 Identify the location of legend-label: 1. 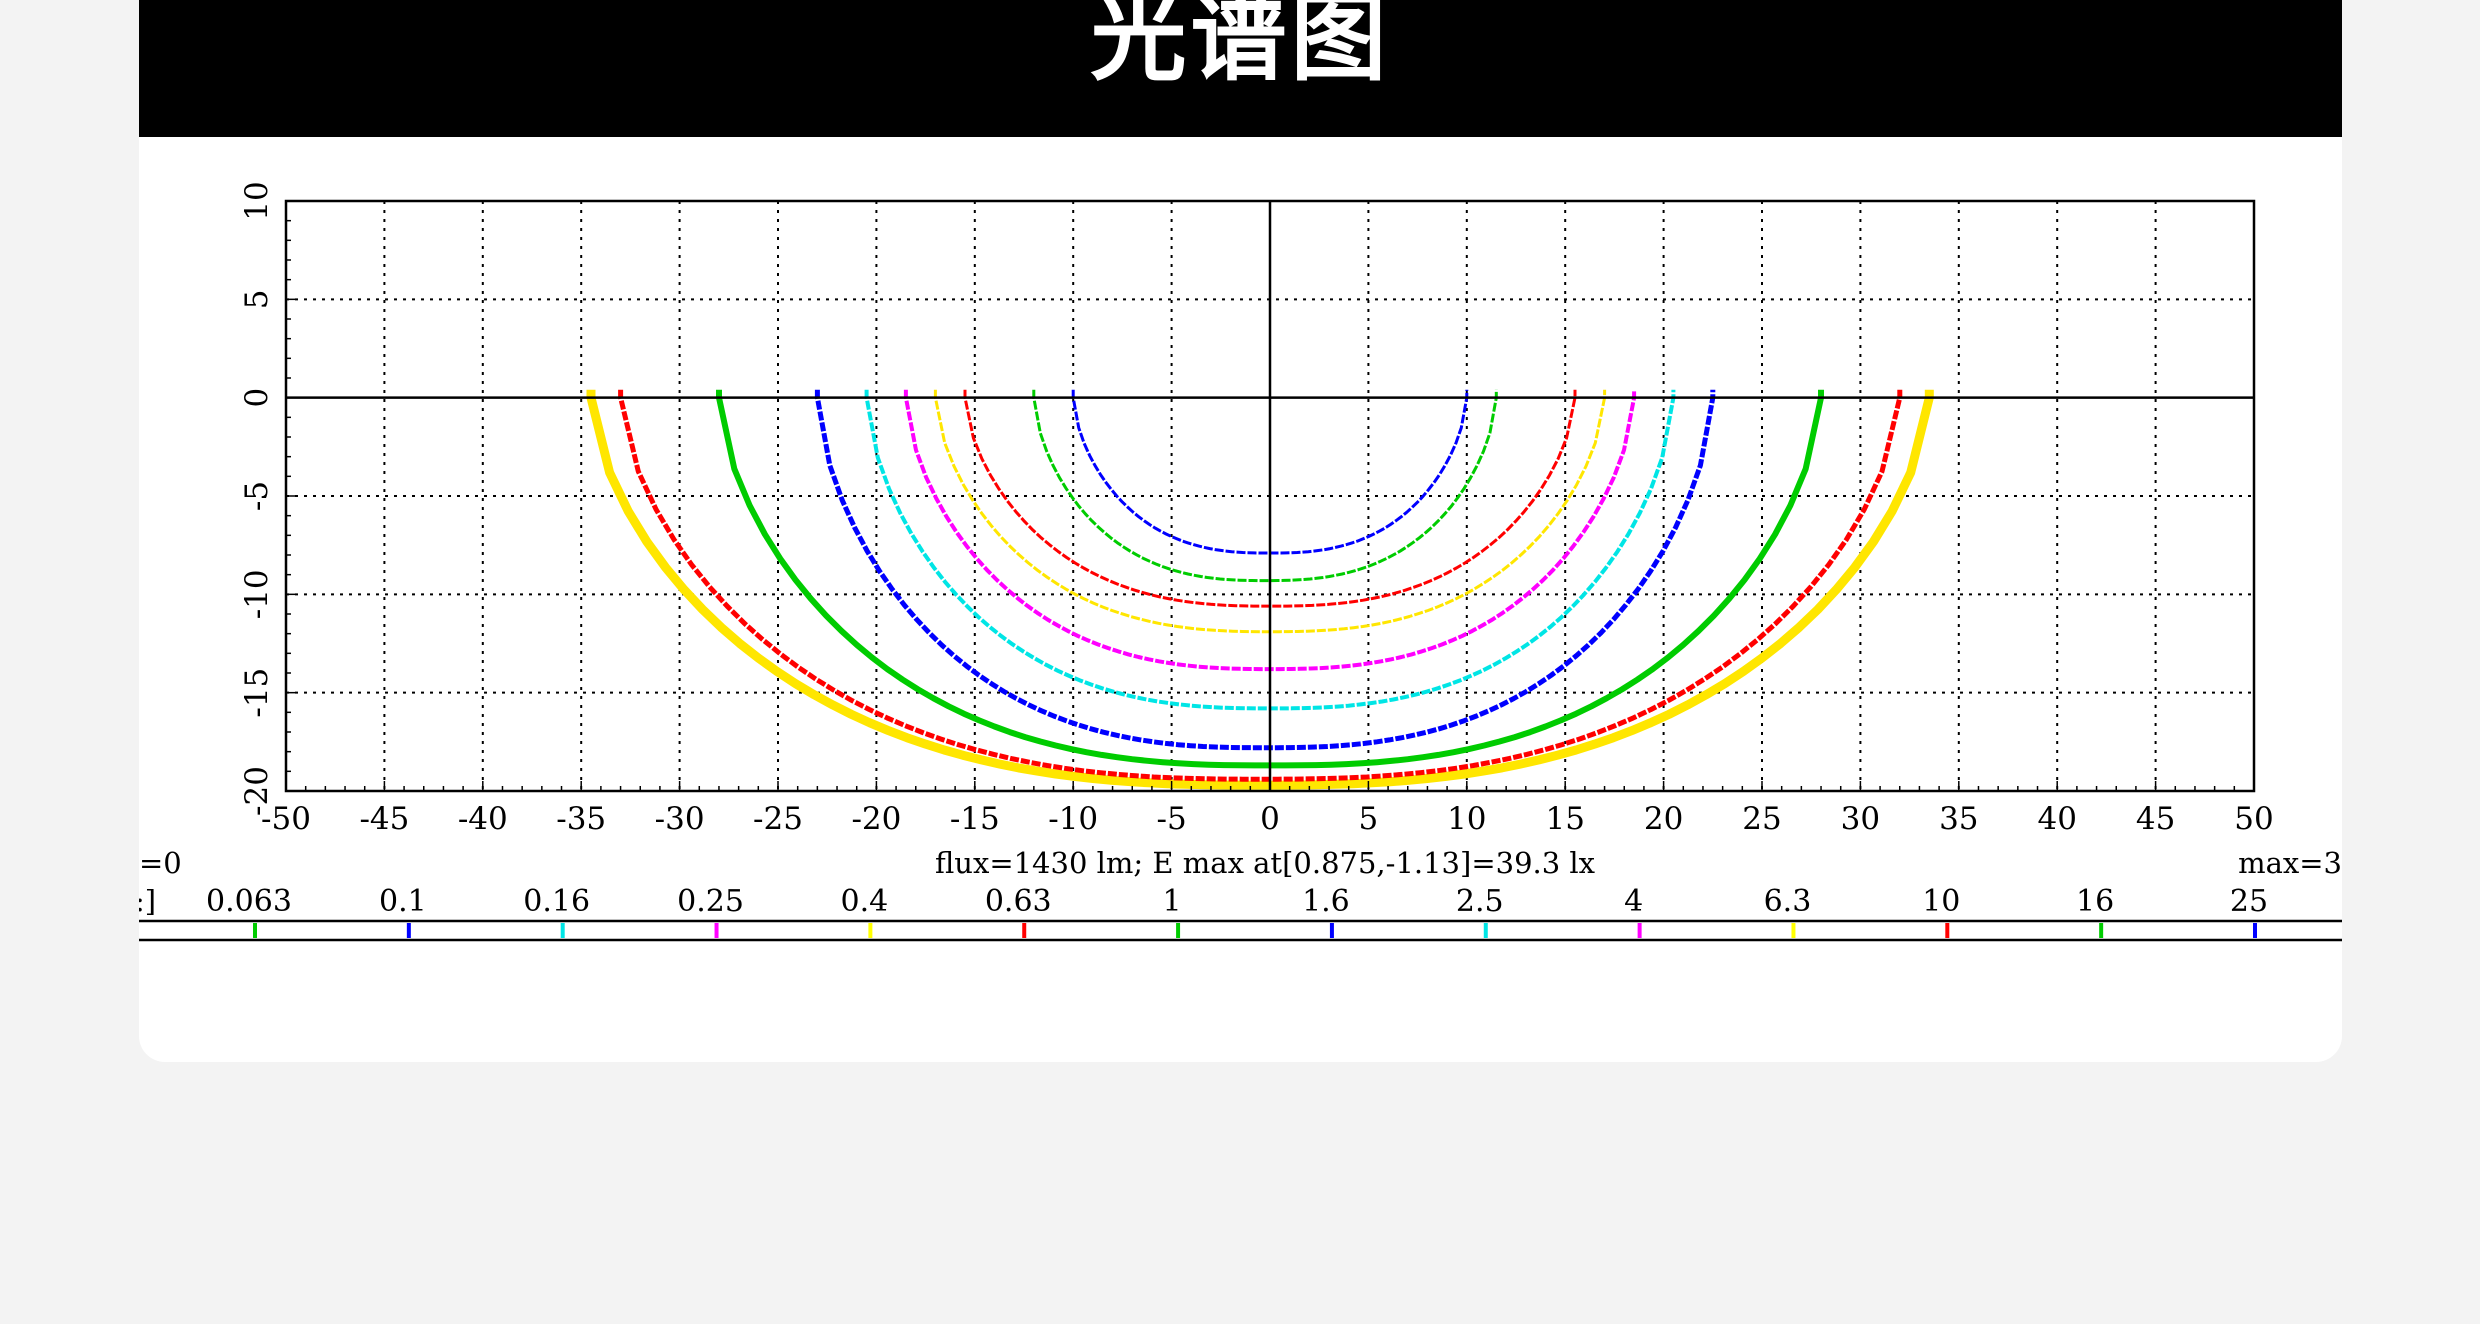
(1172, 901).